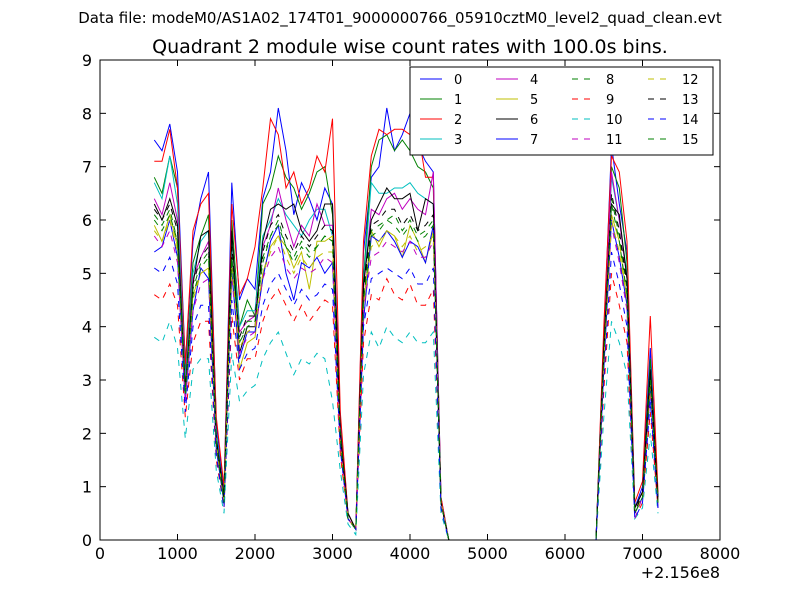 This screenshot has width=800, height=600. What do you see at coordinates (87, 487) in the screenshot?
I see `y-tick-label: 1` at bounding box center [87, 487].